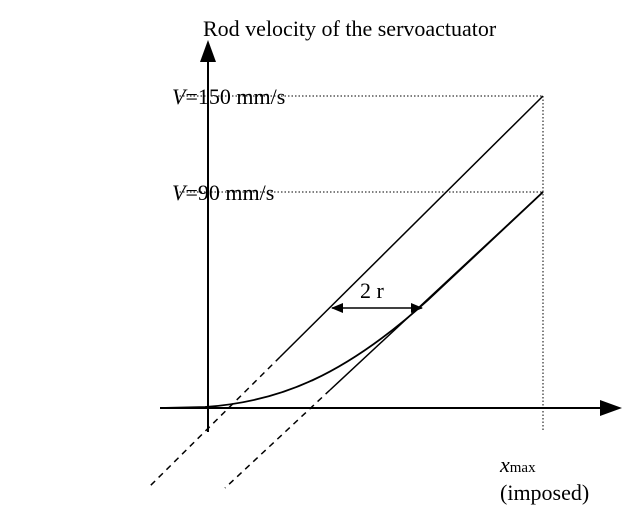  I want to click on gap-label: 2 r, so click(372, 290).